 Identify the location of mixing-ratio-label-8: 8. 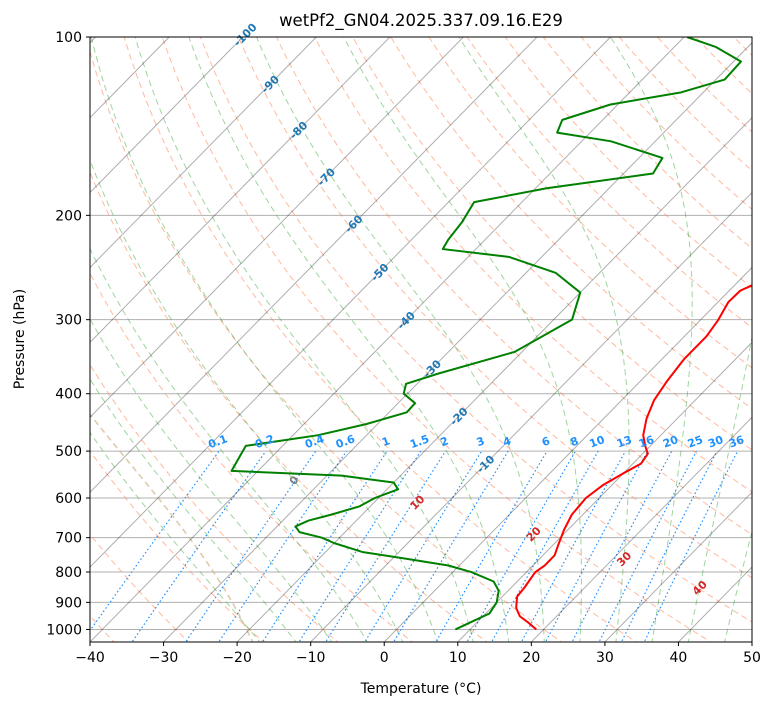
(575, 441).